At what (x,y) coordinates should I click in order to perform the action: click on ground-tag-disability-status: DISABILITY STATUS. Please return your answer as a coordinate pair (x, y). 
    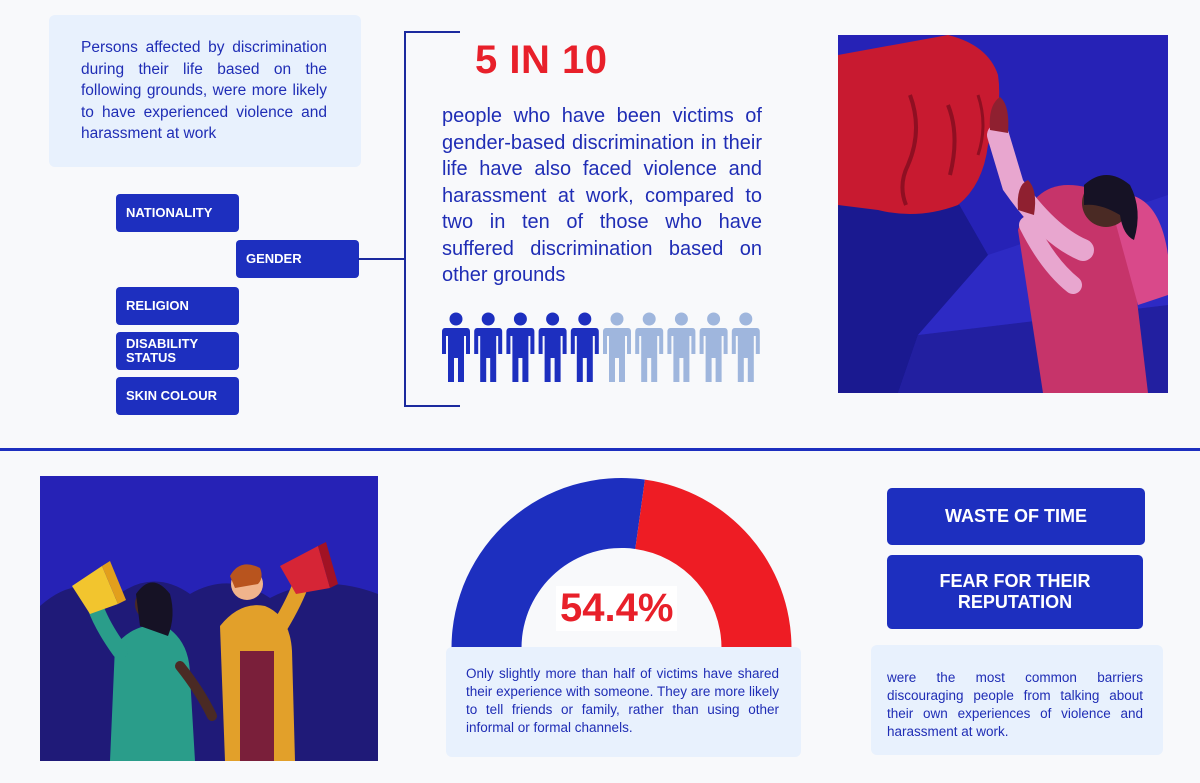
    Looking at the image, I should click on (177, 351).